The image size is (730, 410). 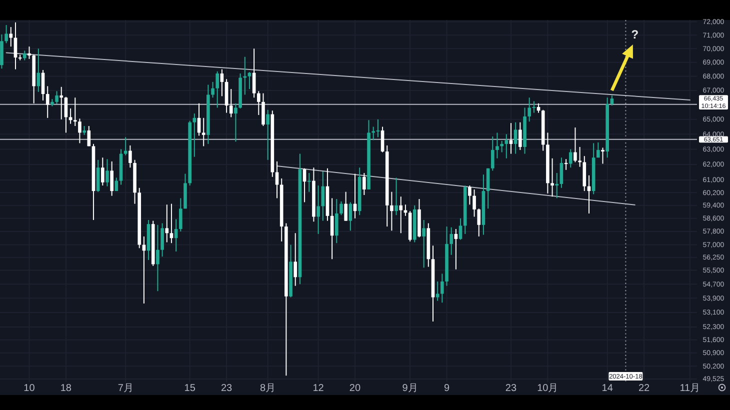 I want to click on x-tick-label: 22, so click(x=644, y=388).